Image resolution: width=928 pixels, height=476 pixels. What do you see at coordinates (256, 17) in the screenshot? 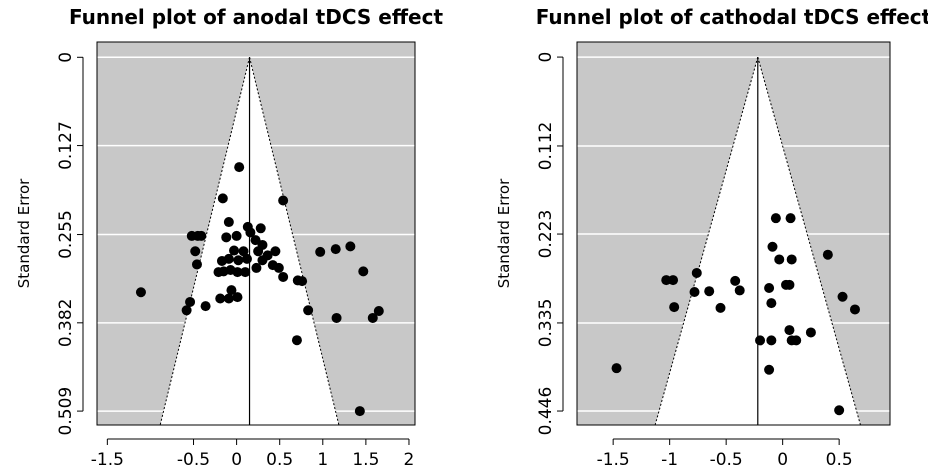
I see `chart-title: Funnel plot of anodal tDCS effect` at bounding box center [256, 17].